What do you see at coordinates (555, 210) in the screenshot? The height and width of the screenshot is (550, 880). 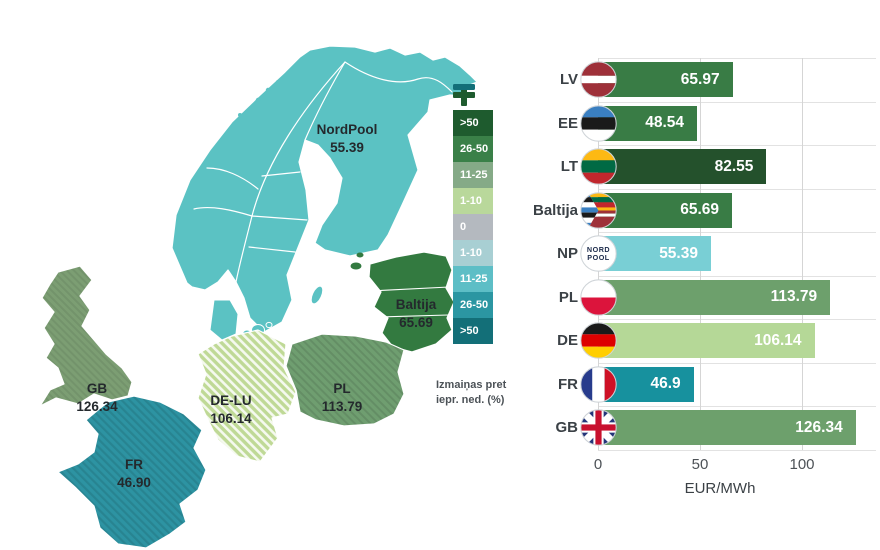 I see `category-label-baltija: Baltija` at bounding box center [555, 210].